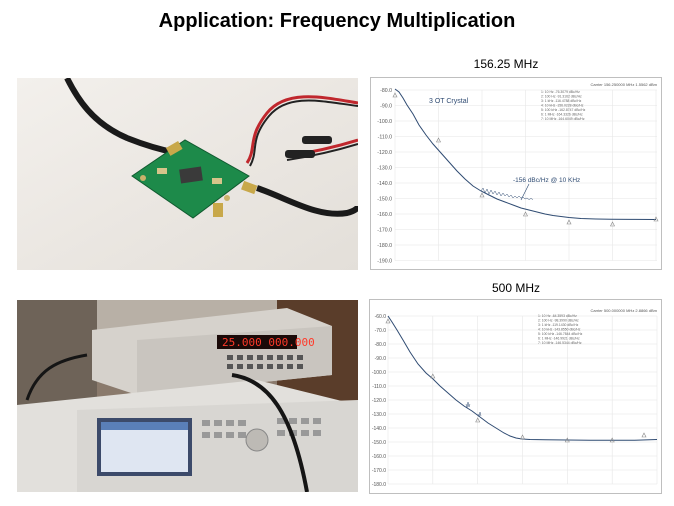 This screenshot has height=506, width=674. Describe the element at coordinates (384, 262) in the screenshot. I see `y-tick: -190.0` at that location.